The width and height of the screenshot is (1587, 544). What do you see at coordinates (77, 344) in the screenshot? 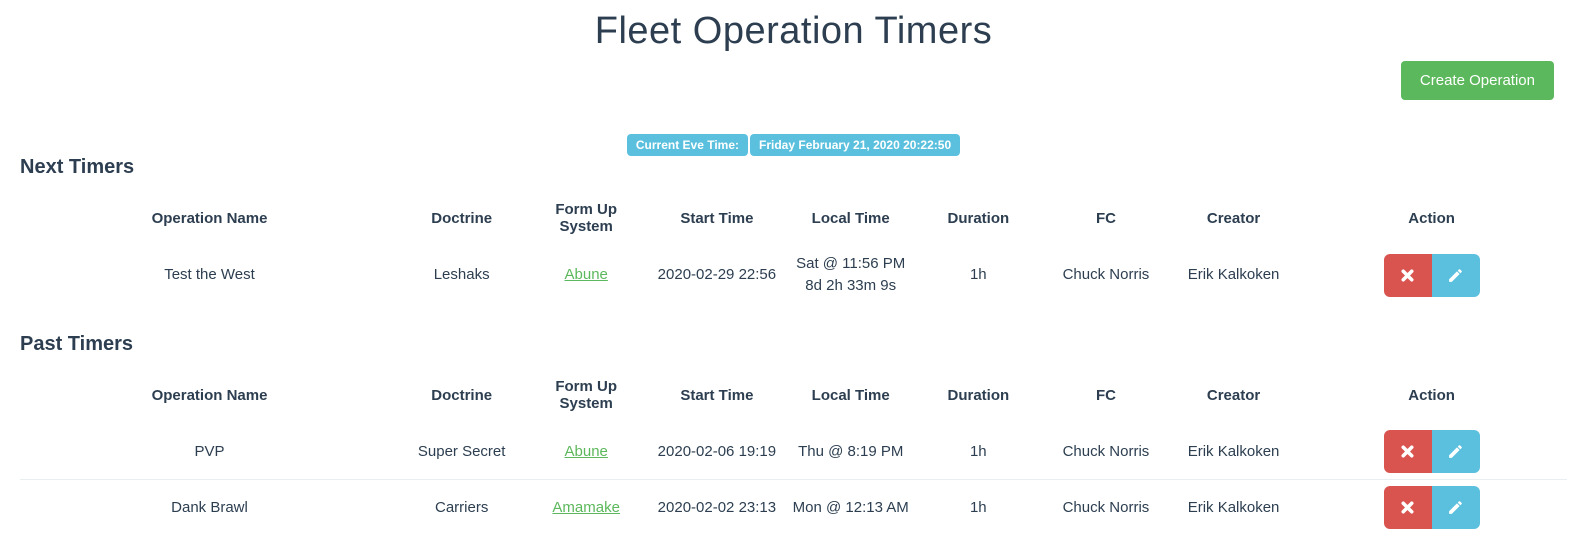
I see `past-timers-heading: Past Timers` at bounding box center [77, 344].